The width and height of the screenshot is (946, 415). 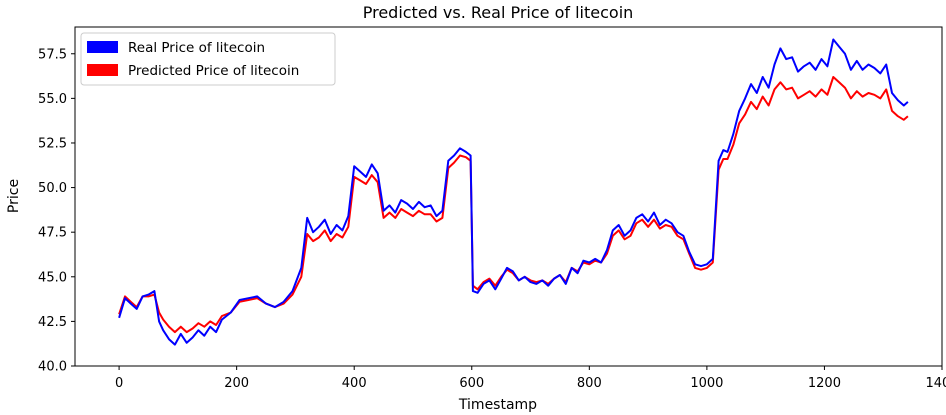 What do you see at coordinates (589, 383) in the screenshot?
I see `x-tick-label: 800` at bounding box center [589, 383].